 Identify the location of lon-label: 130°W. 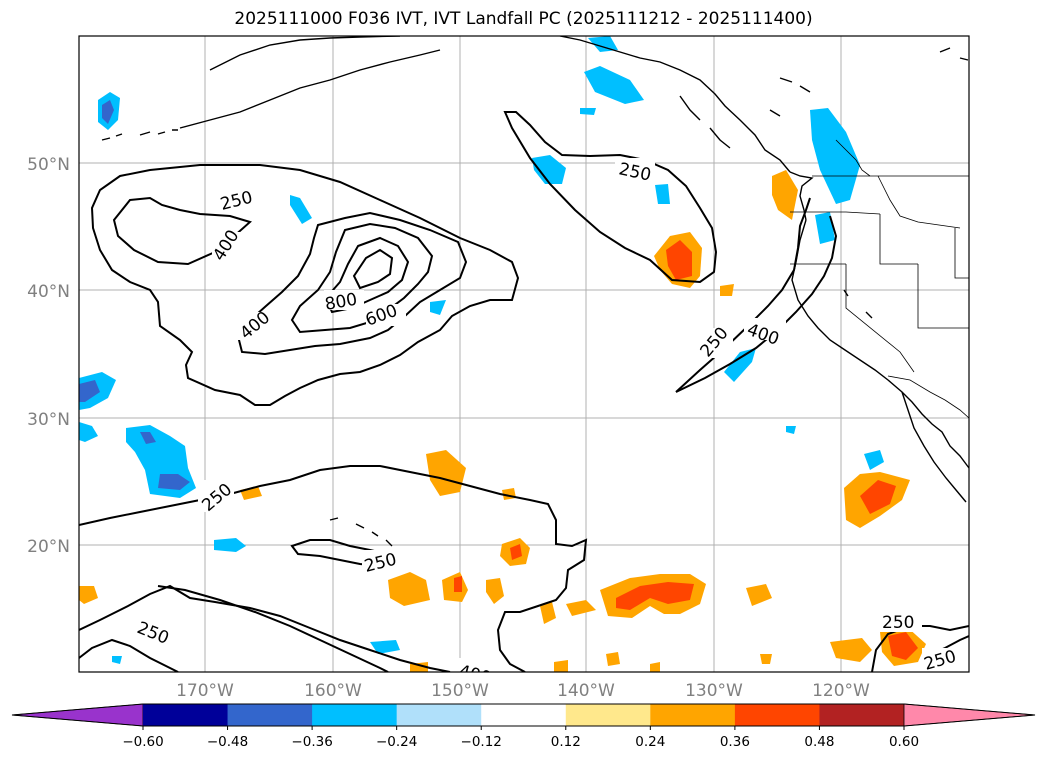
(714, 691).